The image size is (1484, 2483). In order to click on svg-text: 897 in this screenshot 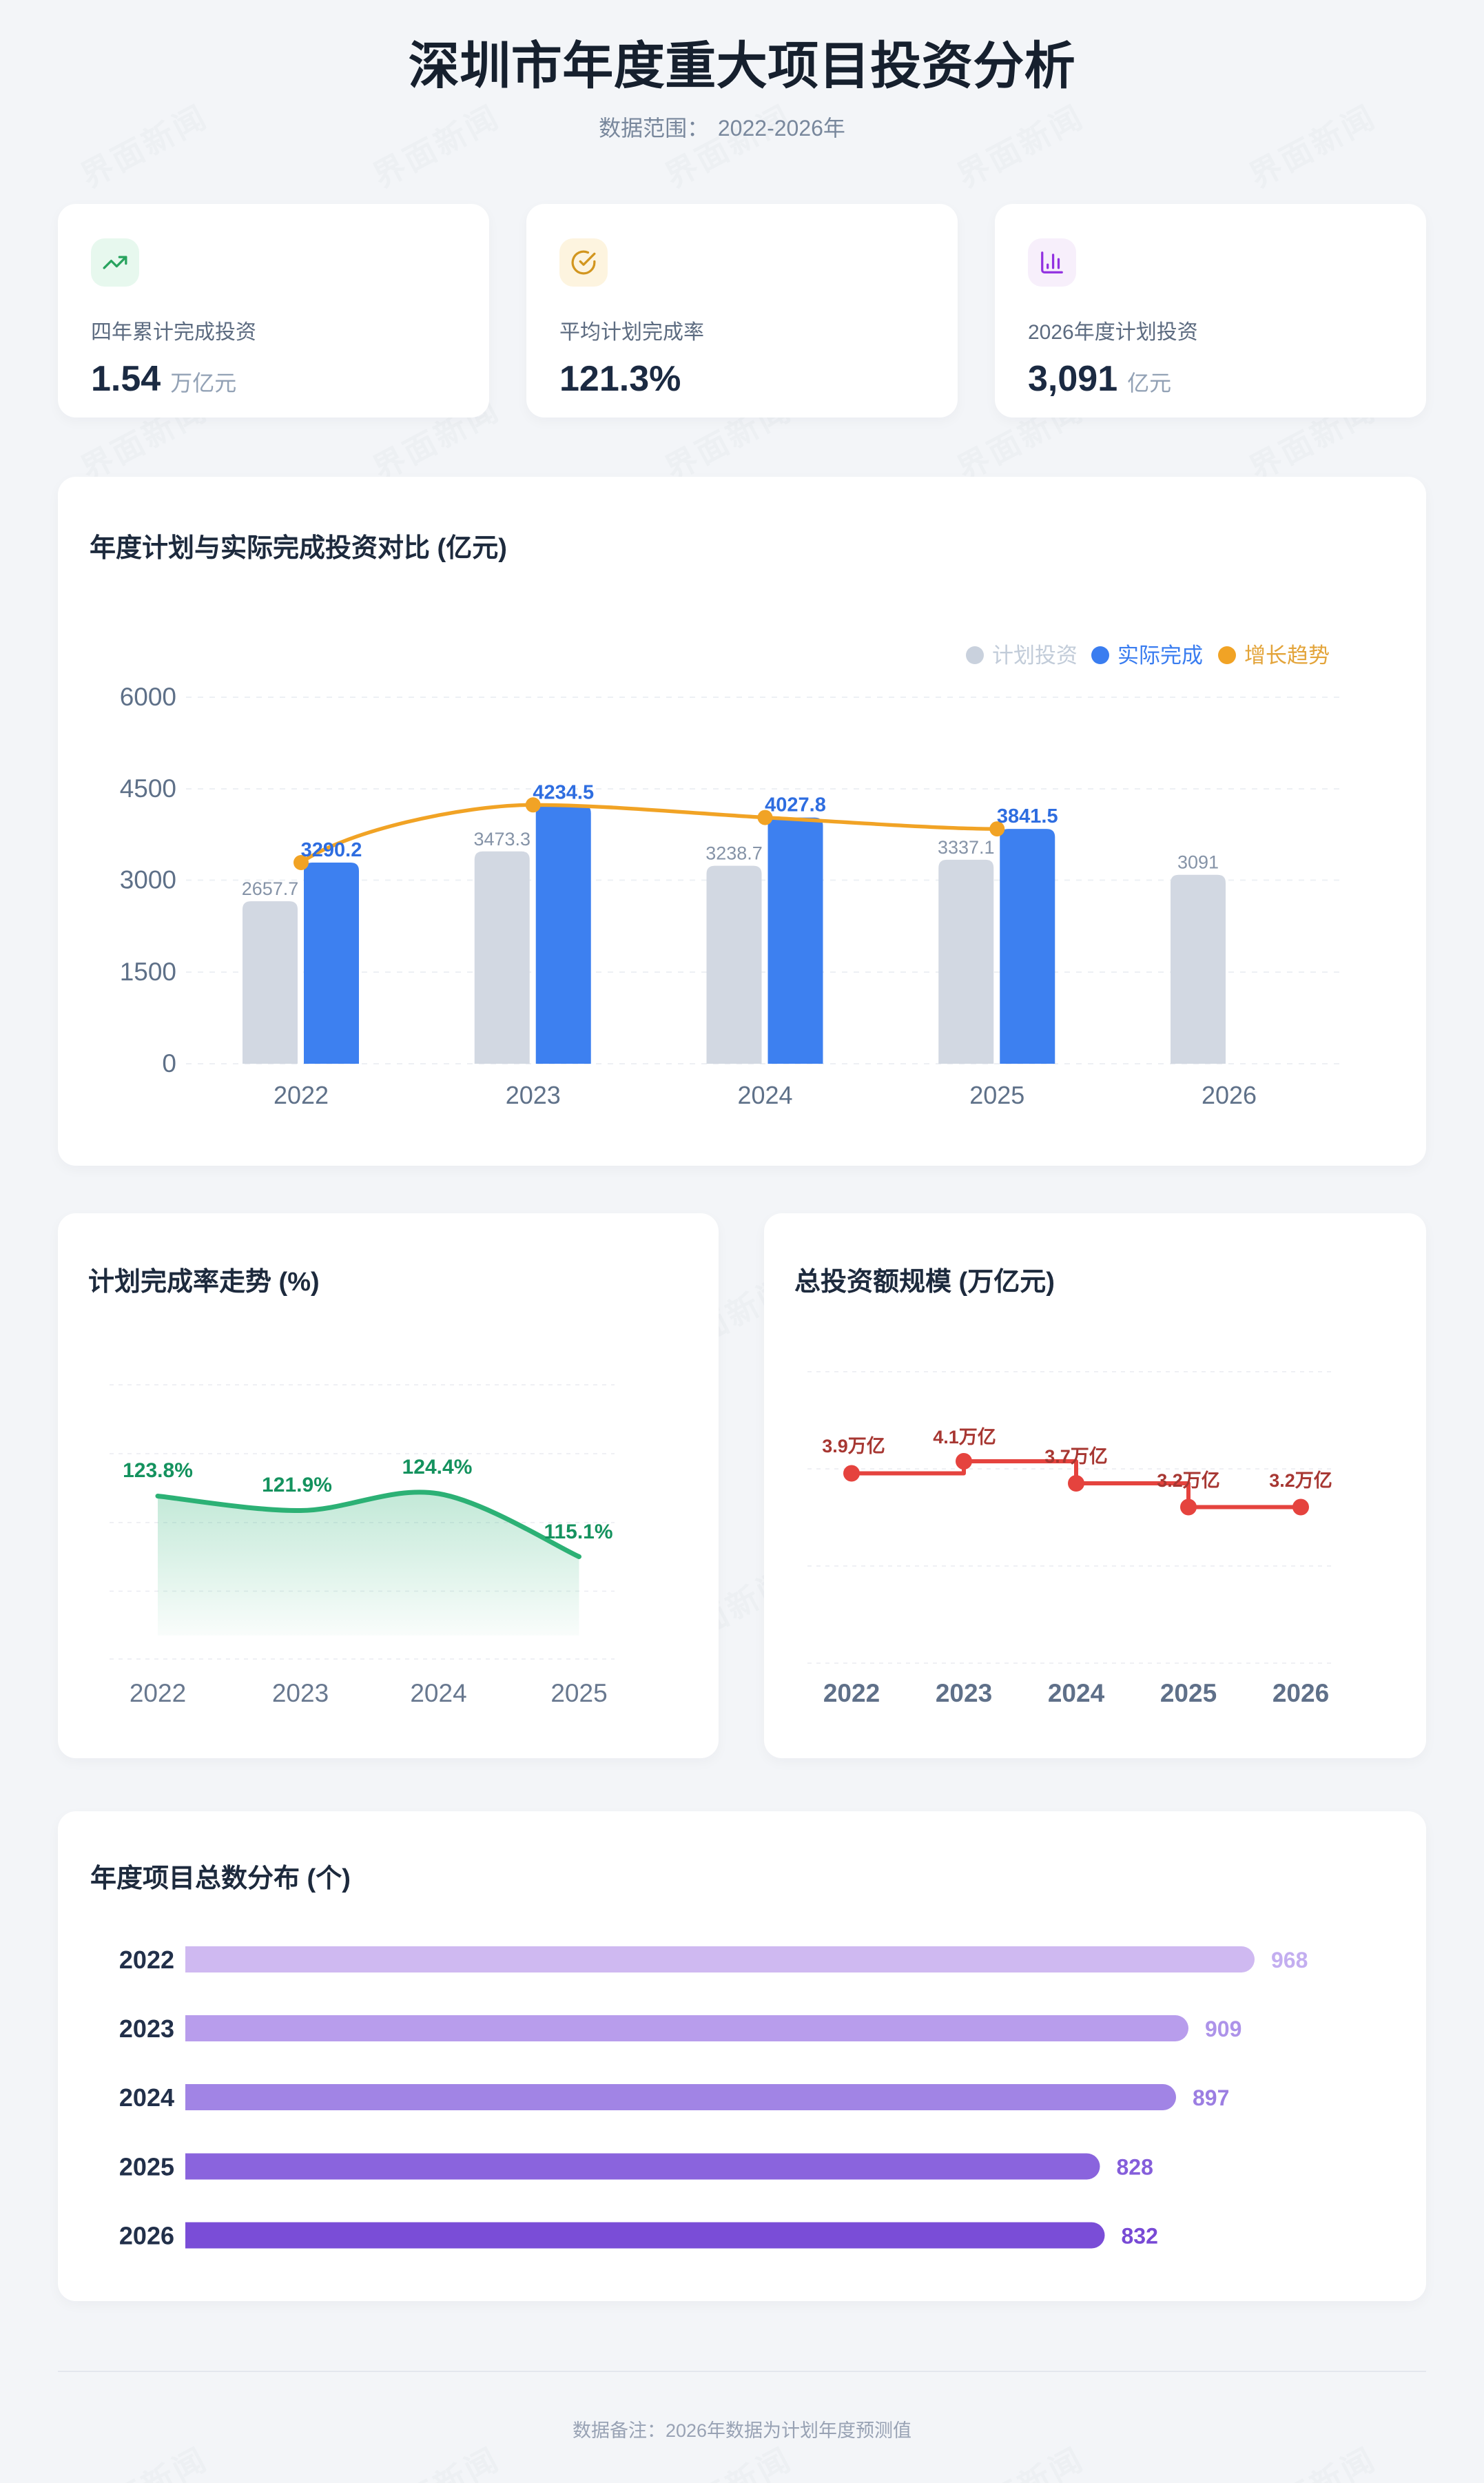, I will do `click(1211, 2097)`.